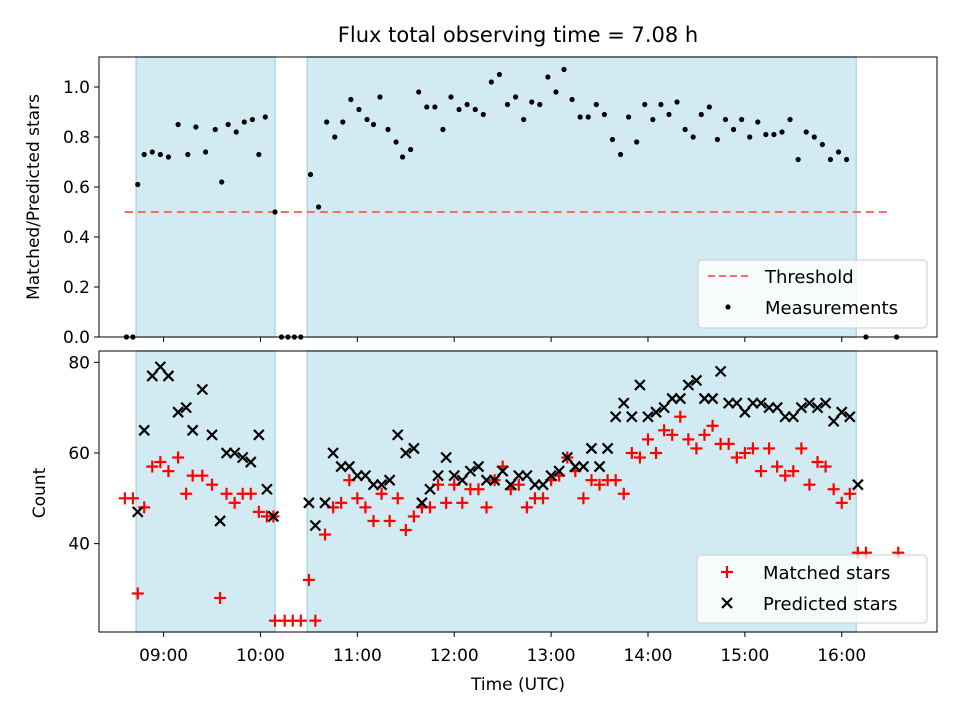  What do you see at coordinates (517, 685) in the screenshot?
I see `x-axis-label: Time (UTC)` at bounding box center [517, 685].